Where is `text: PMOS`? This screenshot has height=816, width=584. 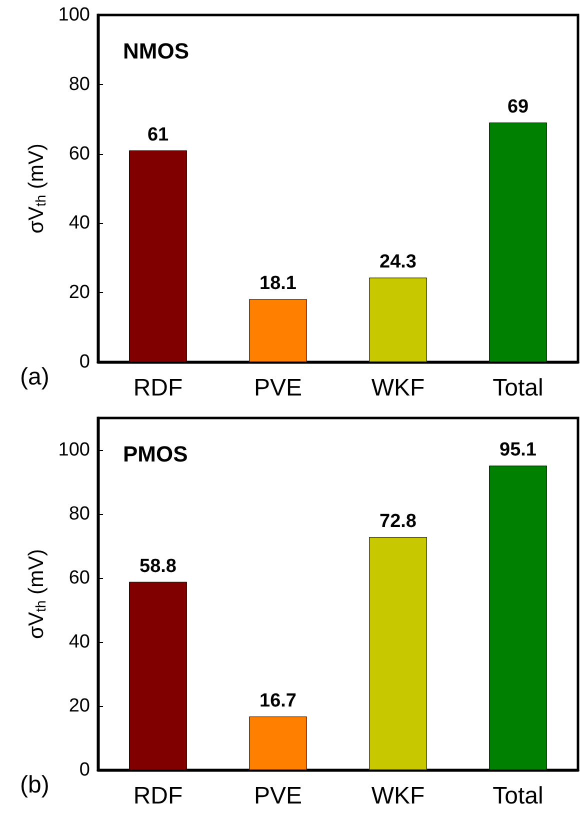
text: PMOS is located at coordinates (155, 454).